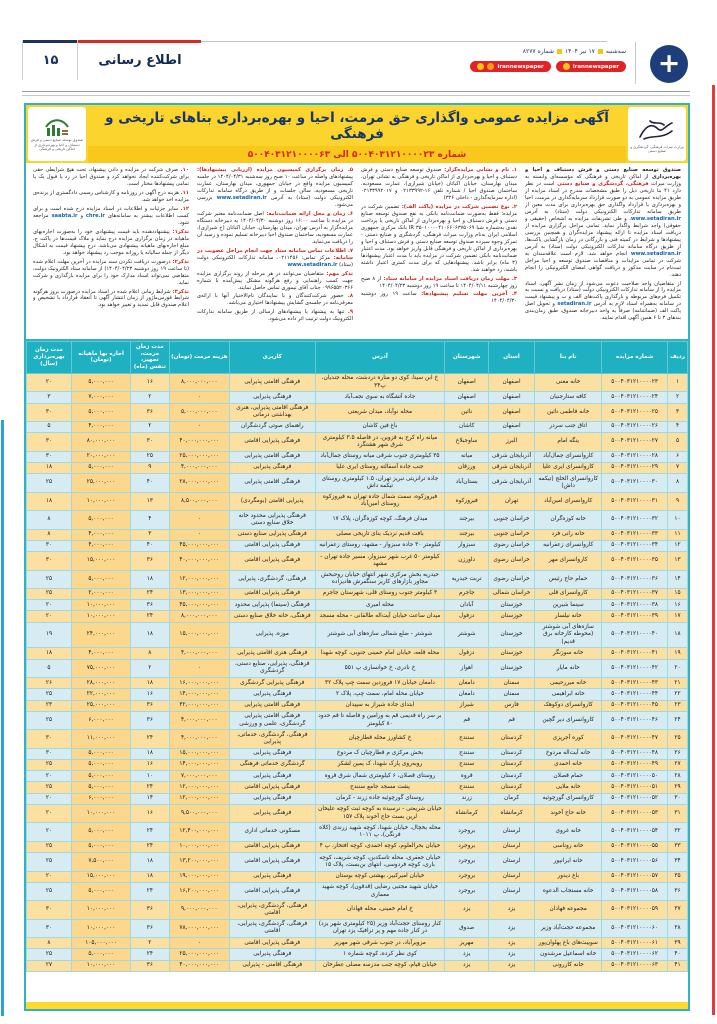  I want to click on table-cell: سمنان, so click(511, 694).